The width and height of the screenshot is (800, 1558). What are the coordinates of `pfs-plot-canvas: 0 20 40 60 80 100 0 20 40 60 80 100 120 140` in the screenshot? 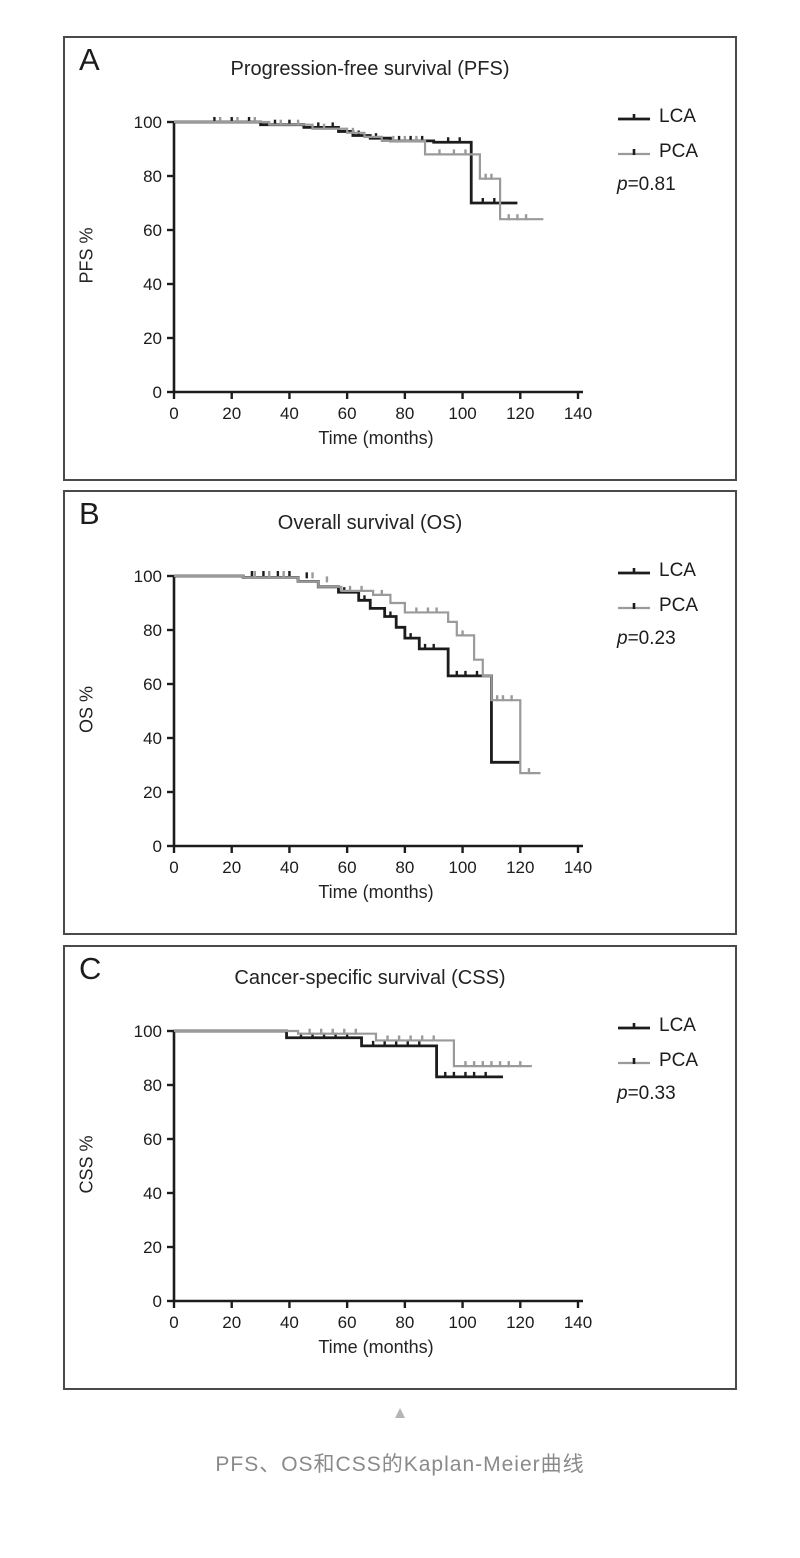 It's located at (363, 268).